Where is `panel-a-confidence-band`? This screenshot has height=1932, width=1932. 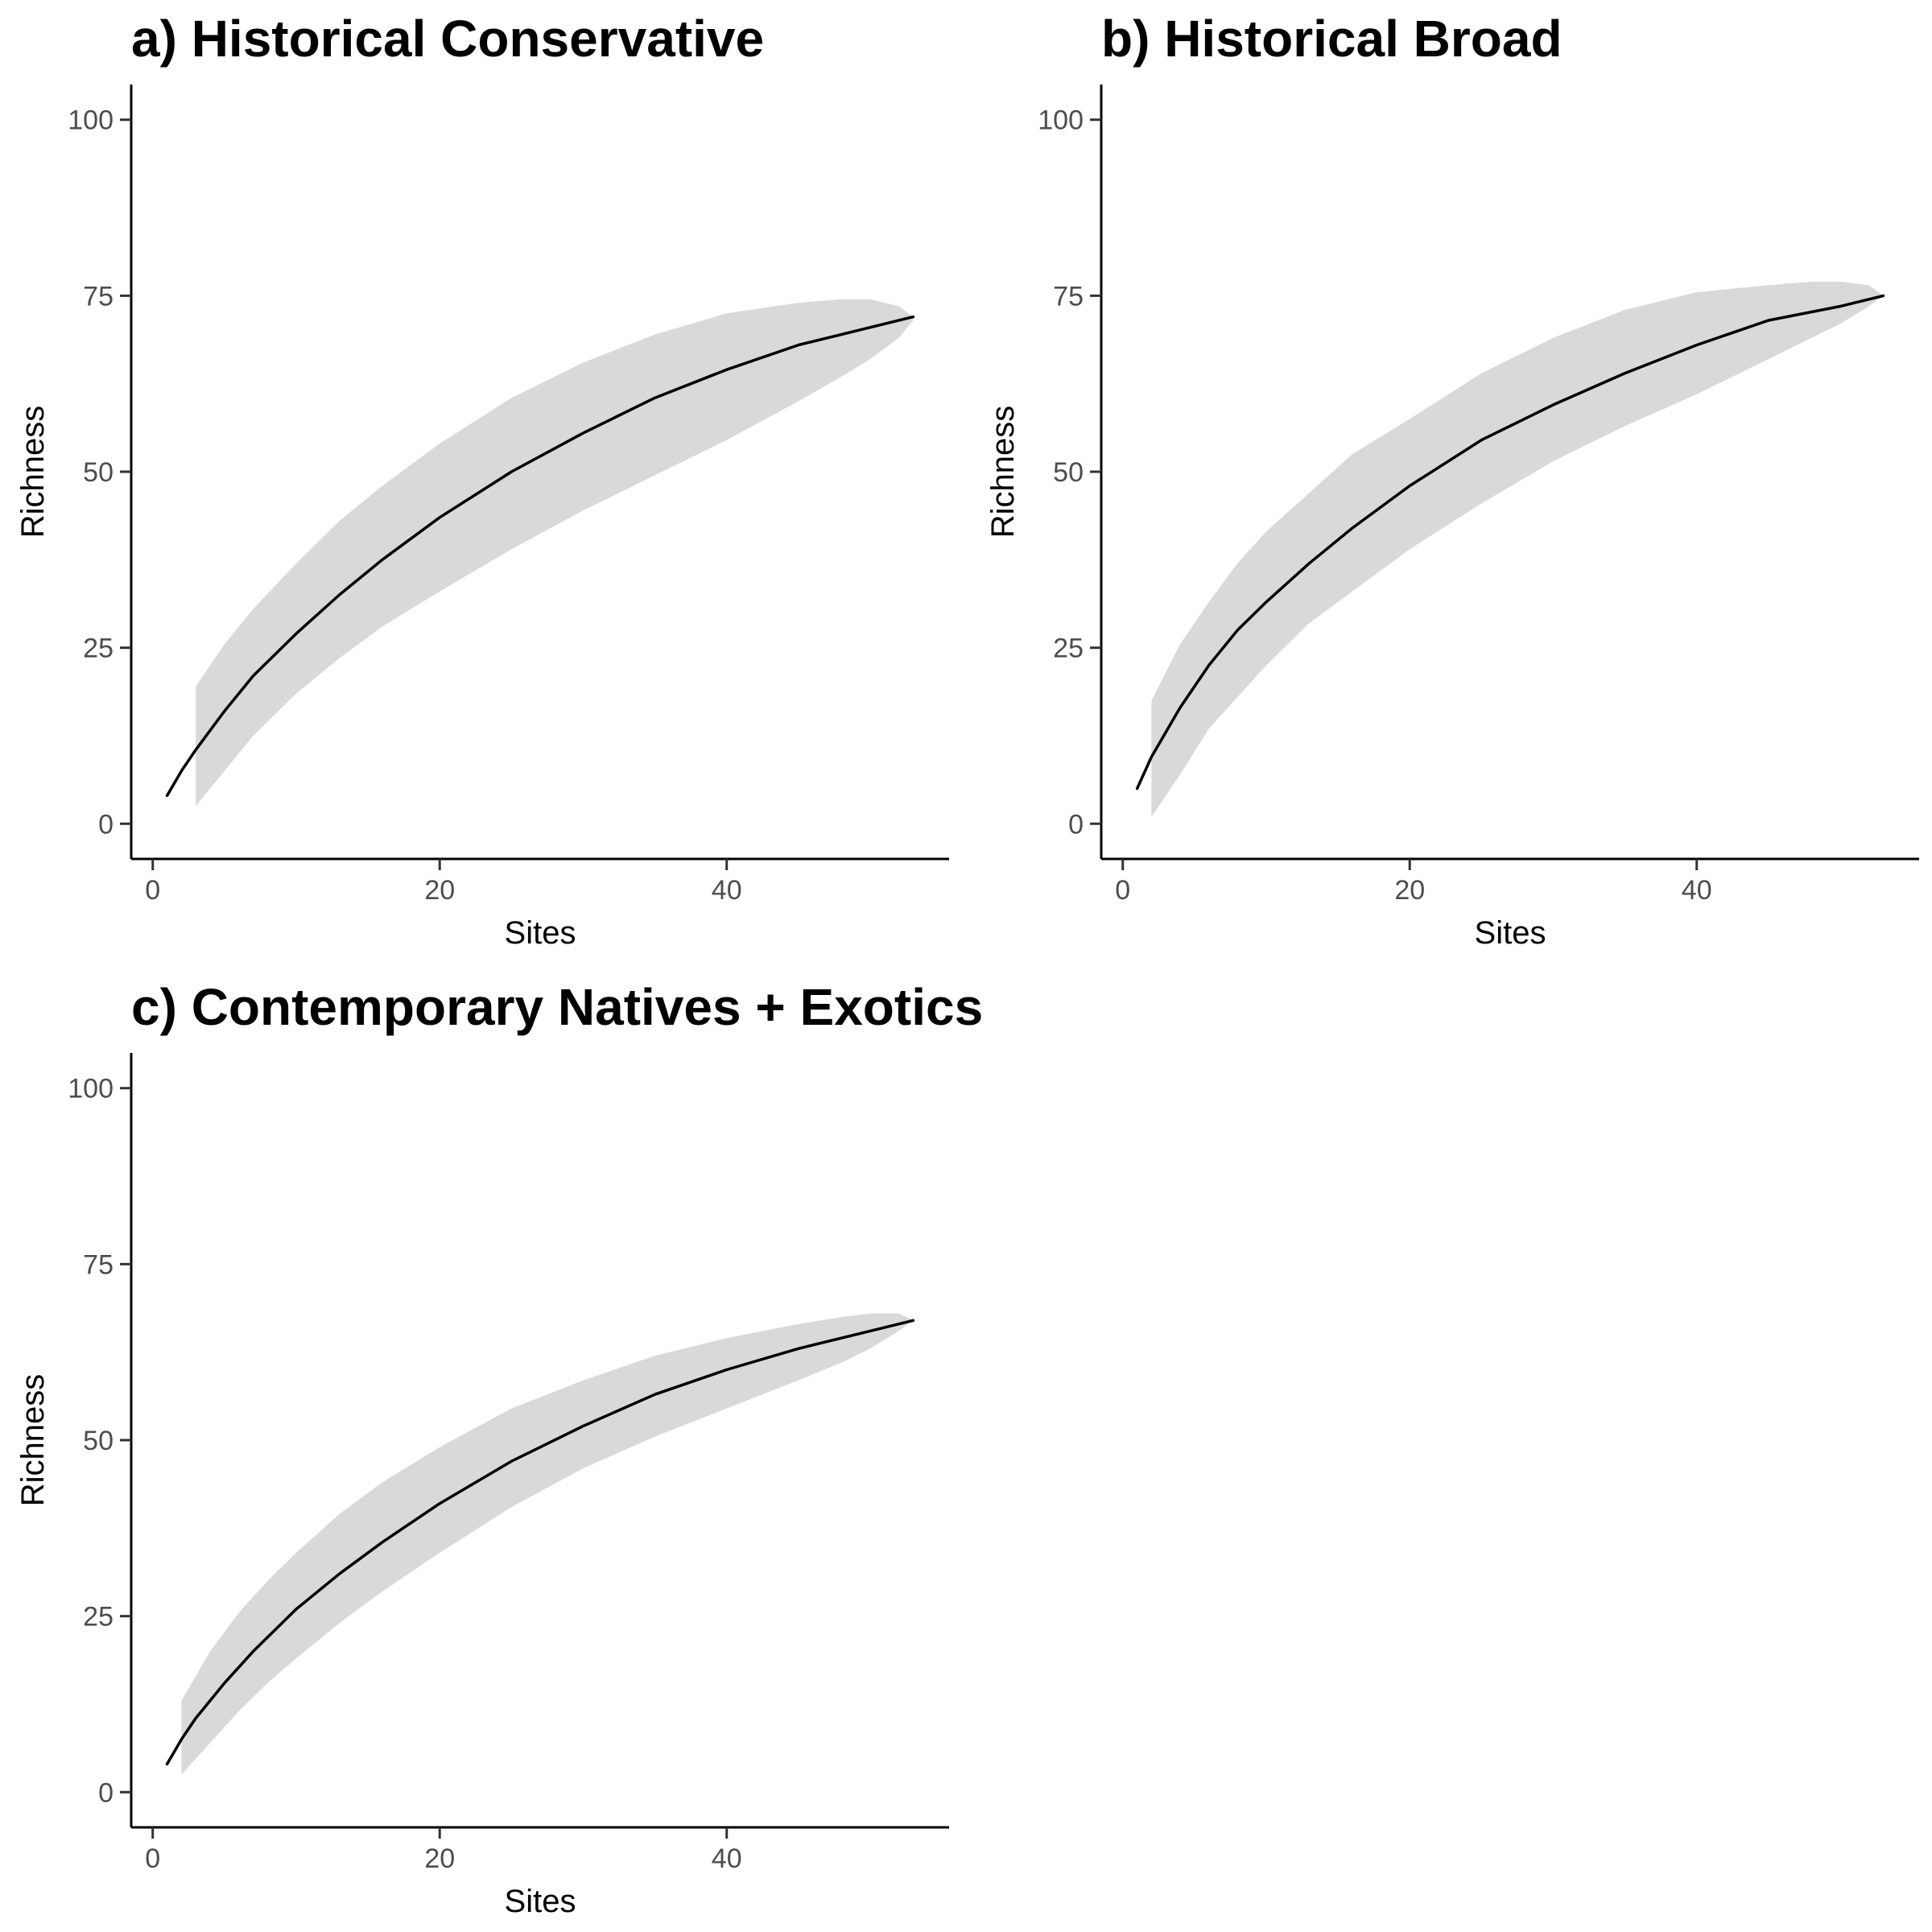
panel-a-confidence-band is located at coordinates (555, 553).